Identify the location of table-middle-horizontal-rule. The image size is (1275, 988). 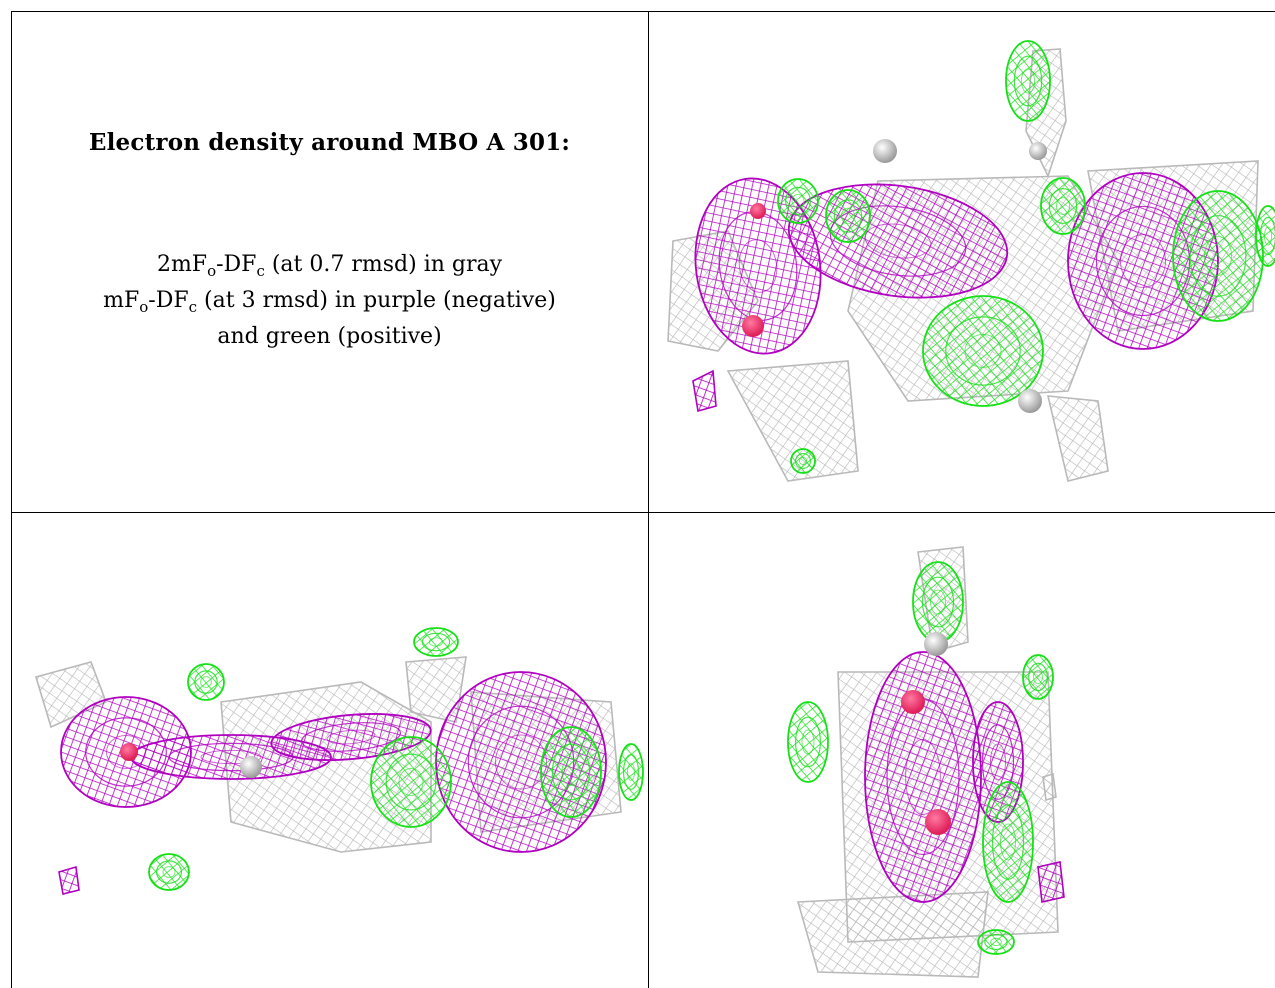
(643, 512).